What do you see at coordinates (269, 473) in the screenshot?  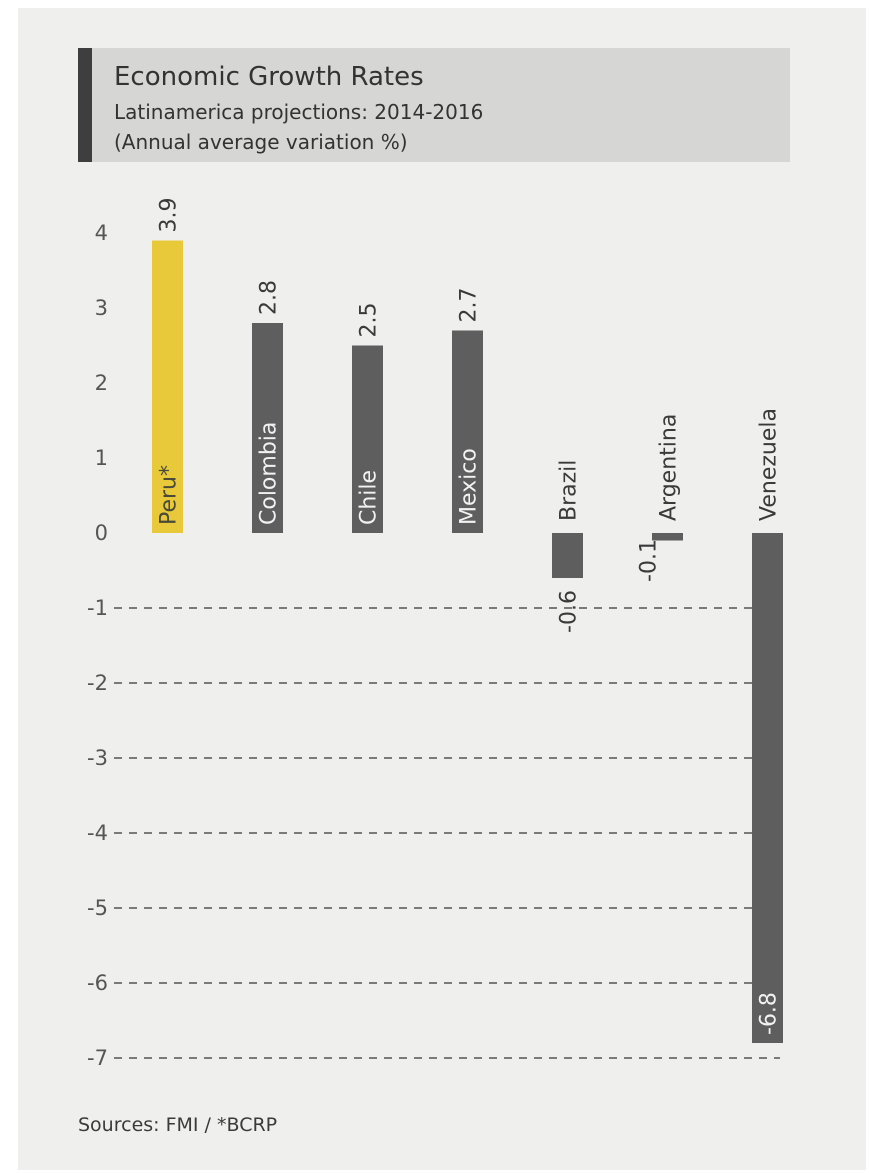 I see `category-label: Colombia` at bounding box center [269, 473].